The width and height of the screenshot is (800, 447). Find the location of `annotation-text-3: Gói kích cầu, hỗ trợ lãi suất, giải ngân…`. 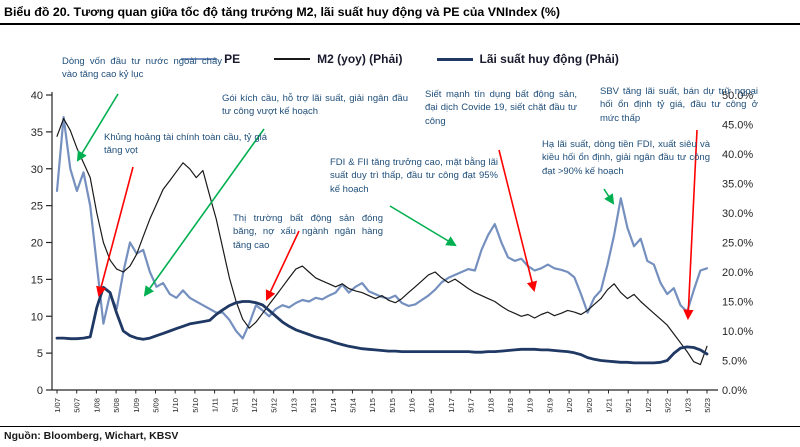

annotation-text-3: Gói kích cầu, hỗ trợ lãi suất, giải ngân… is located at coordinates (315, 105).